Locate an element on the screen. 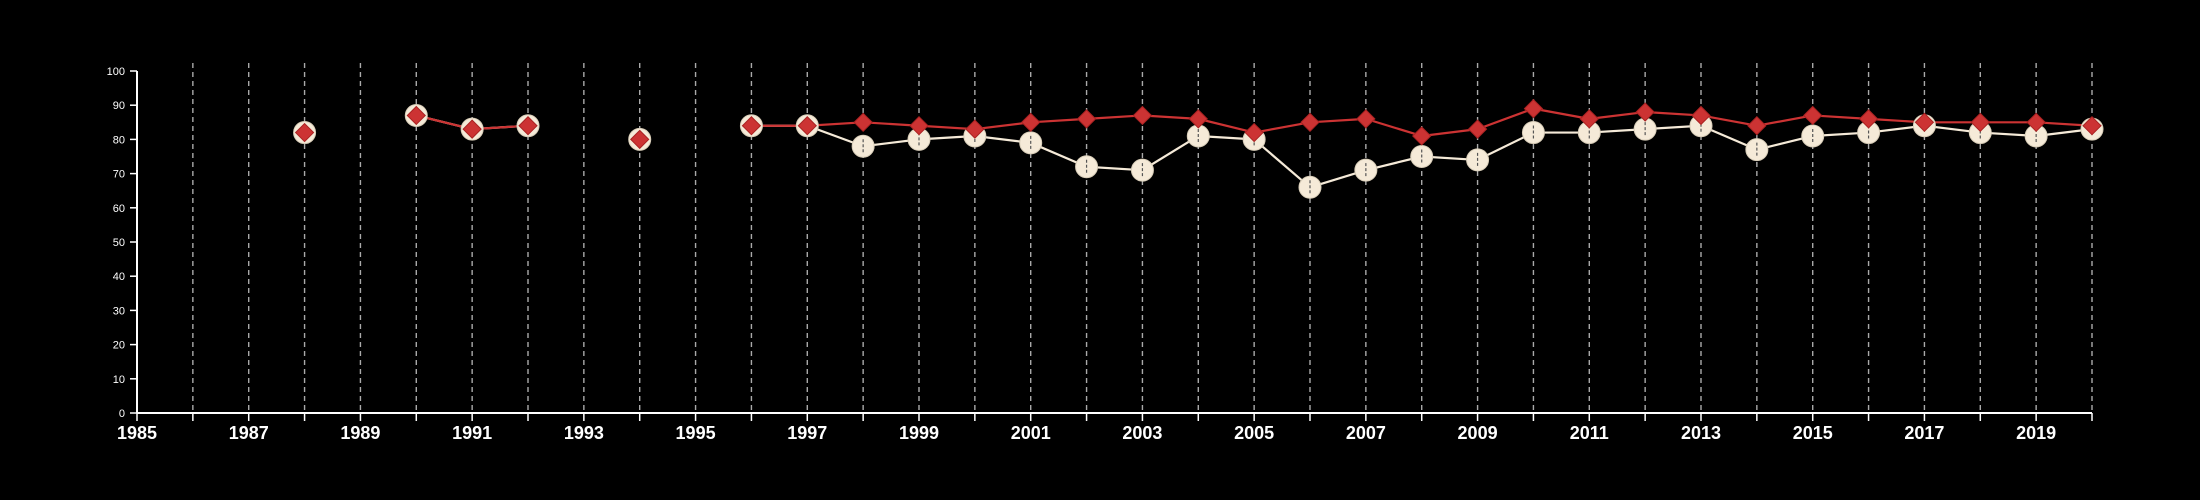  x-tick-label-2015: 2015 is located at coordinates (1813, 433).